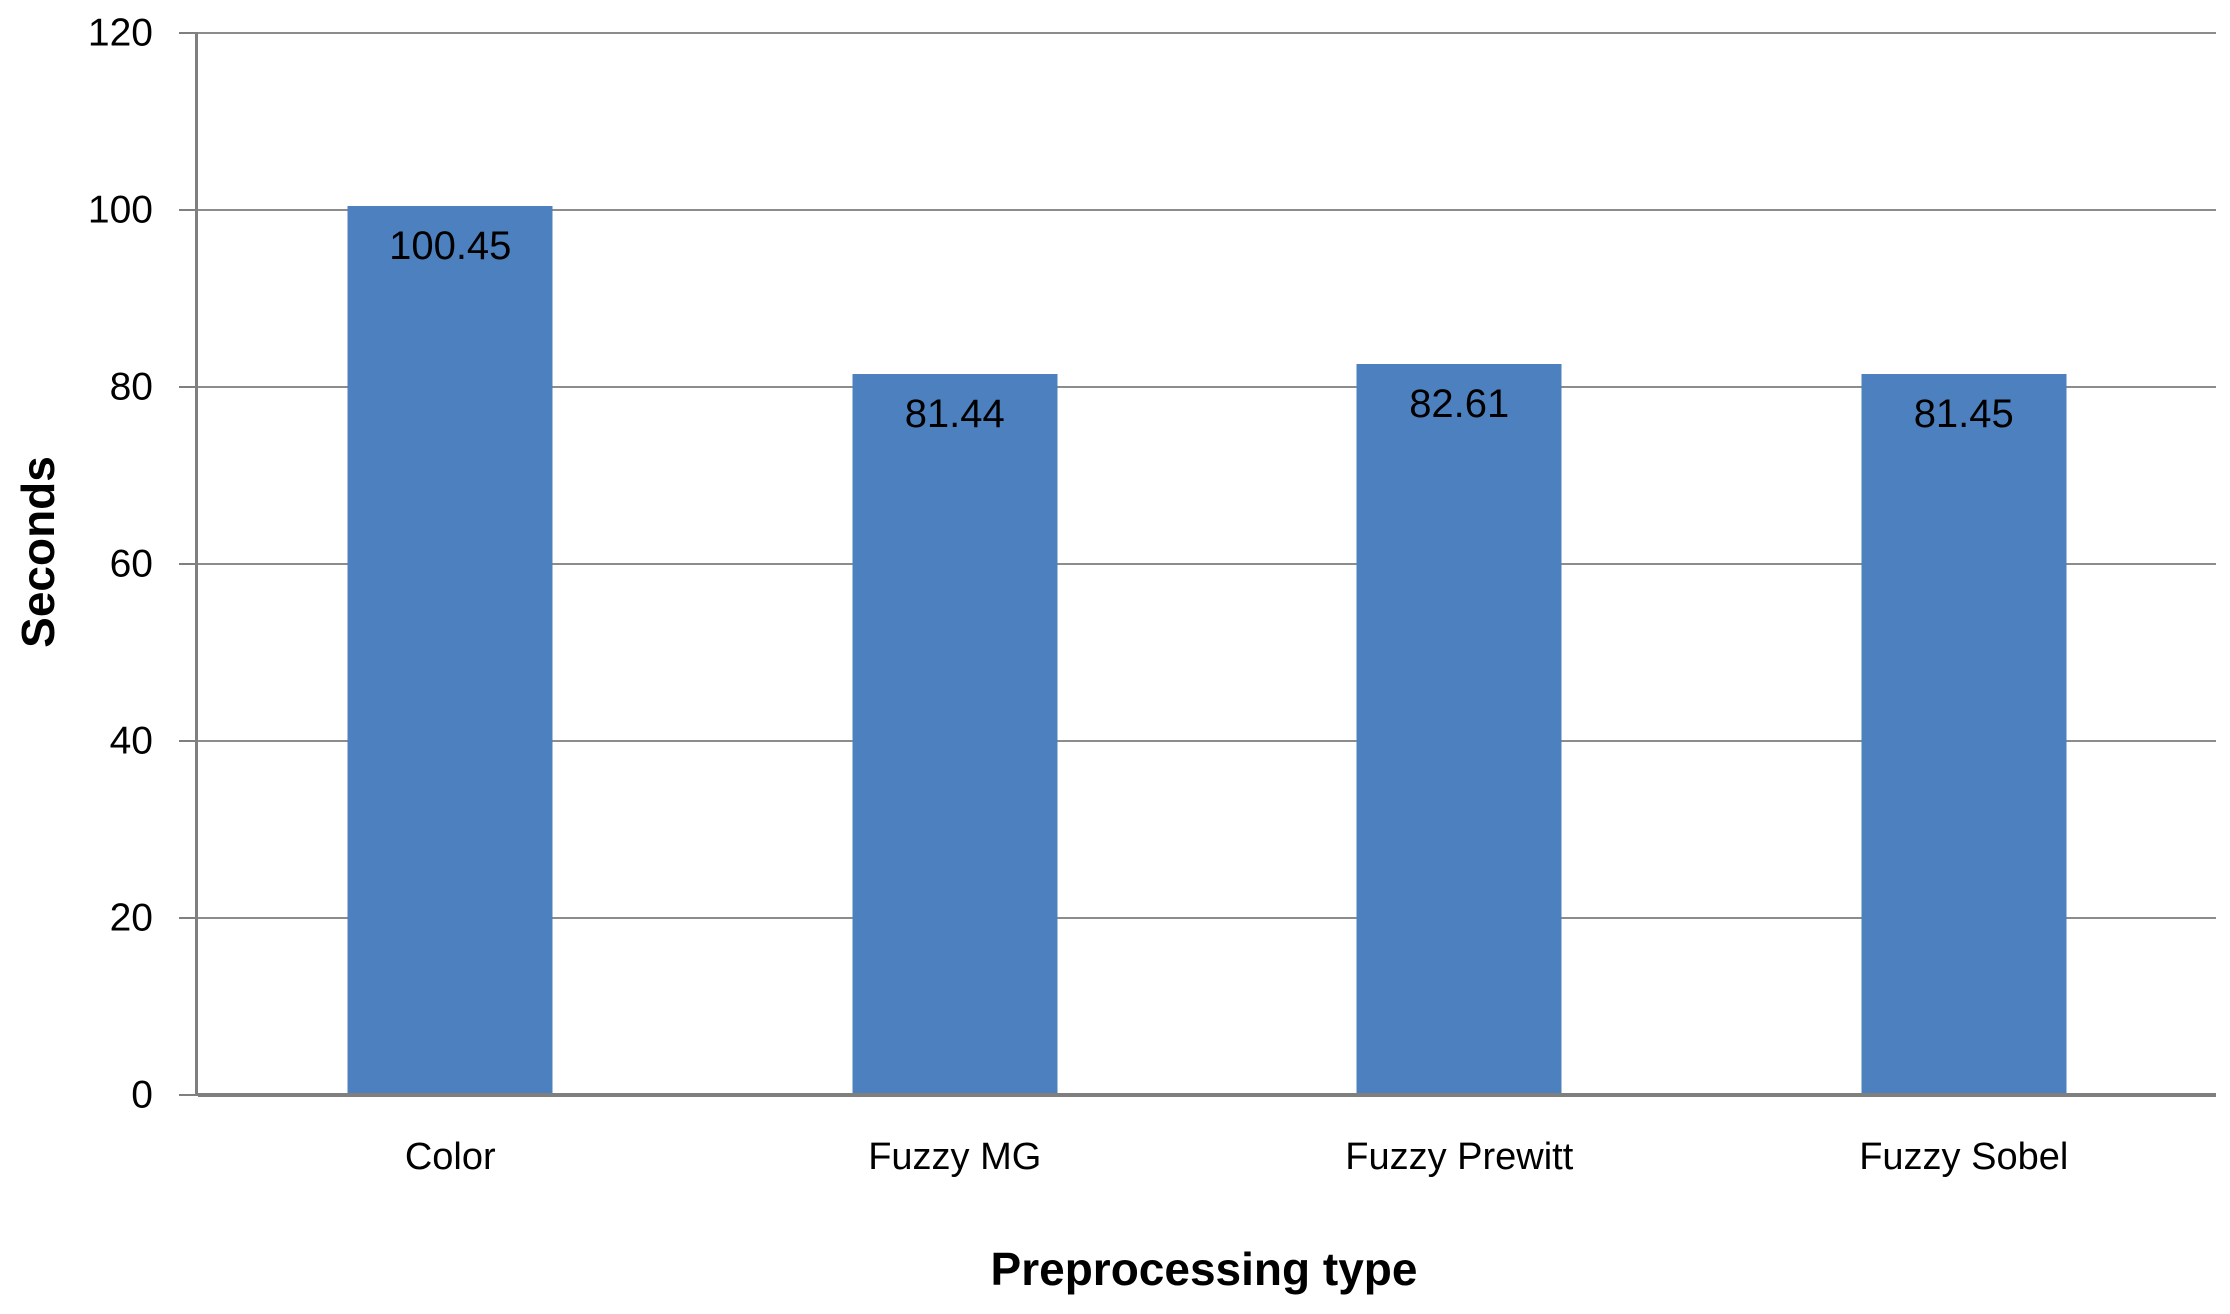 The height and width of the screenshot is (1314, 2230). I want to click on bar-fuzzy-sobel: 81.45, so click(1964, 734).